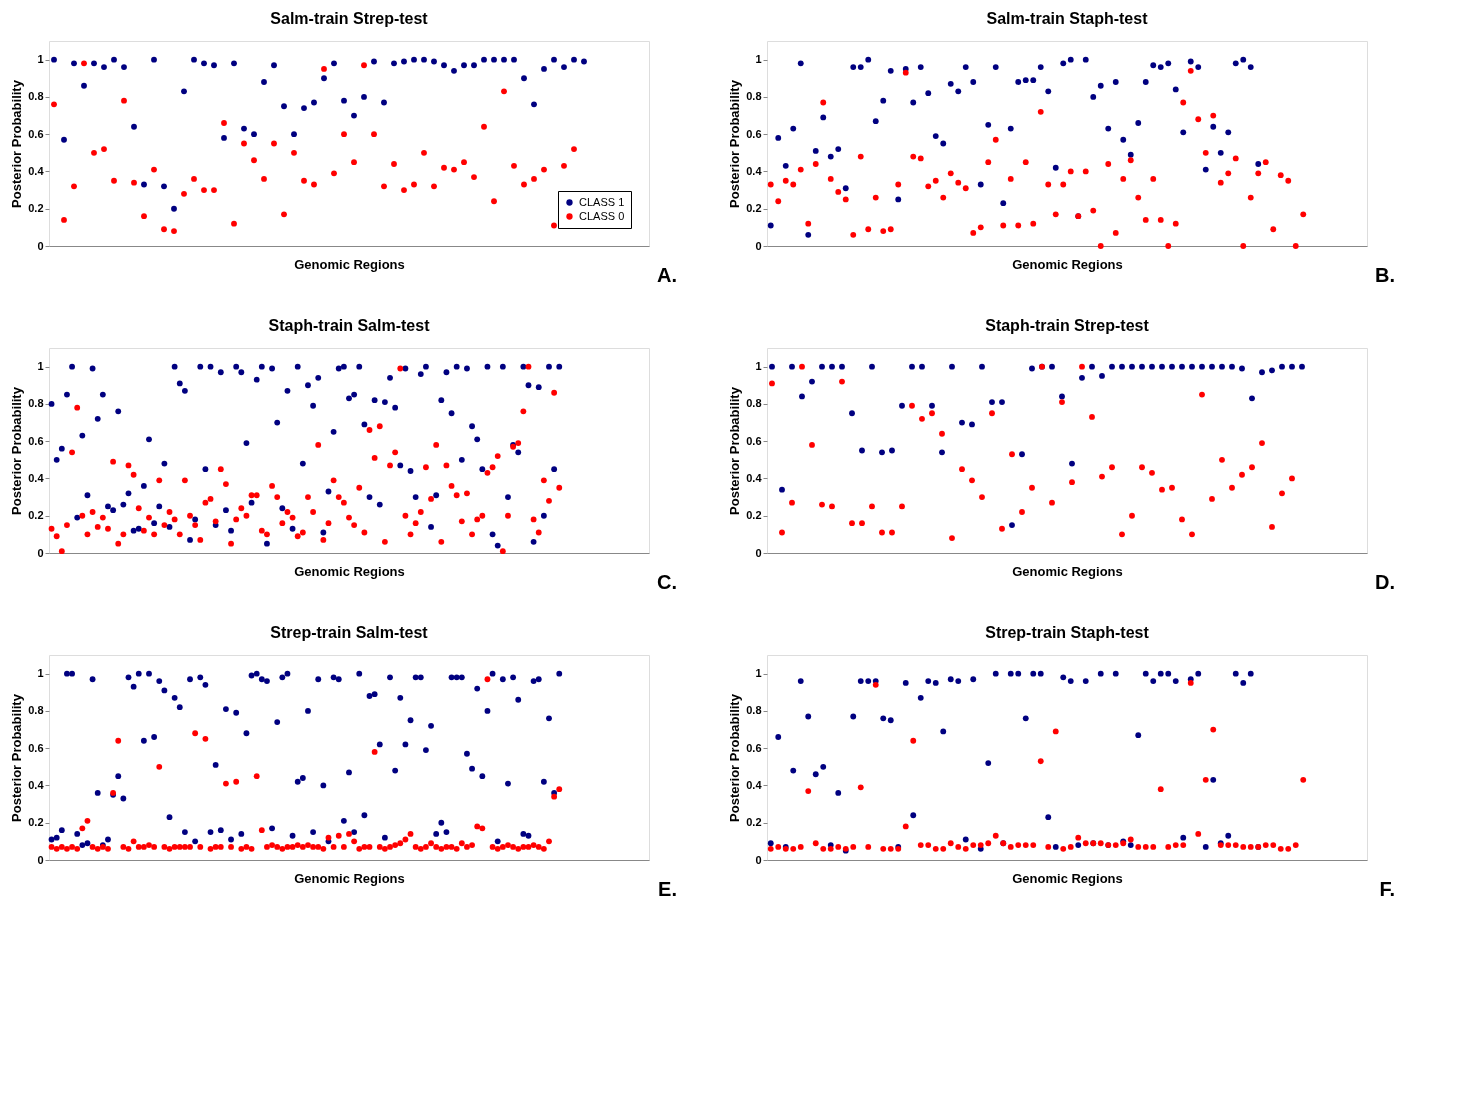 The width and height of the screenshot is (1482, 1118). I want to click on text: B., so click(1385, 275).